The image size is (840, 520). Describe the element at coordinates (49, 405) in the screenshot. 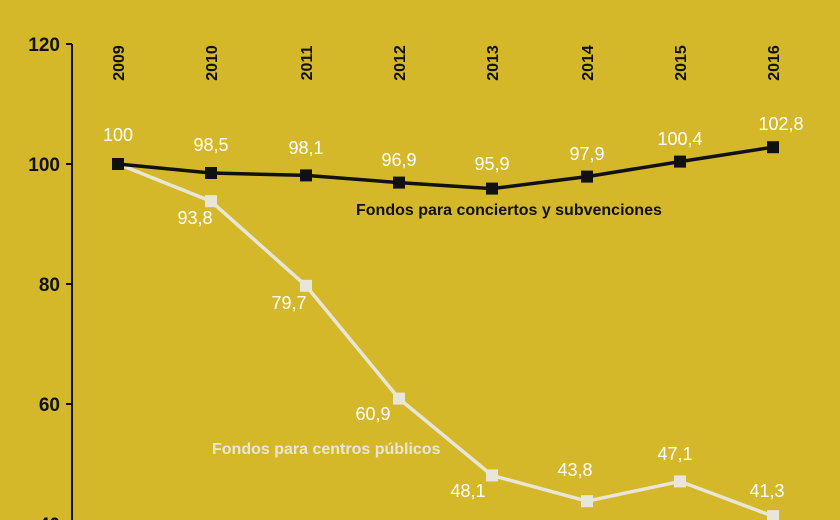

I see `y-tick-label: 60` at that location.